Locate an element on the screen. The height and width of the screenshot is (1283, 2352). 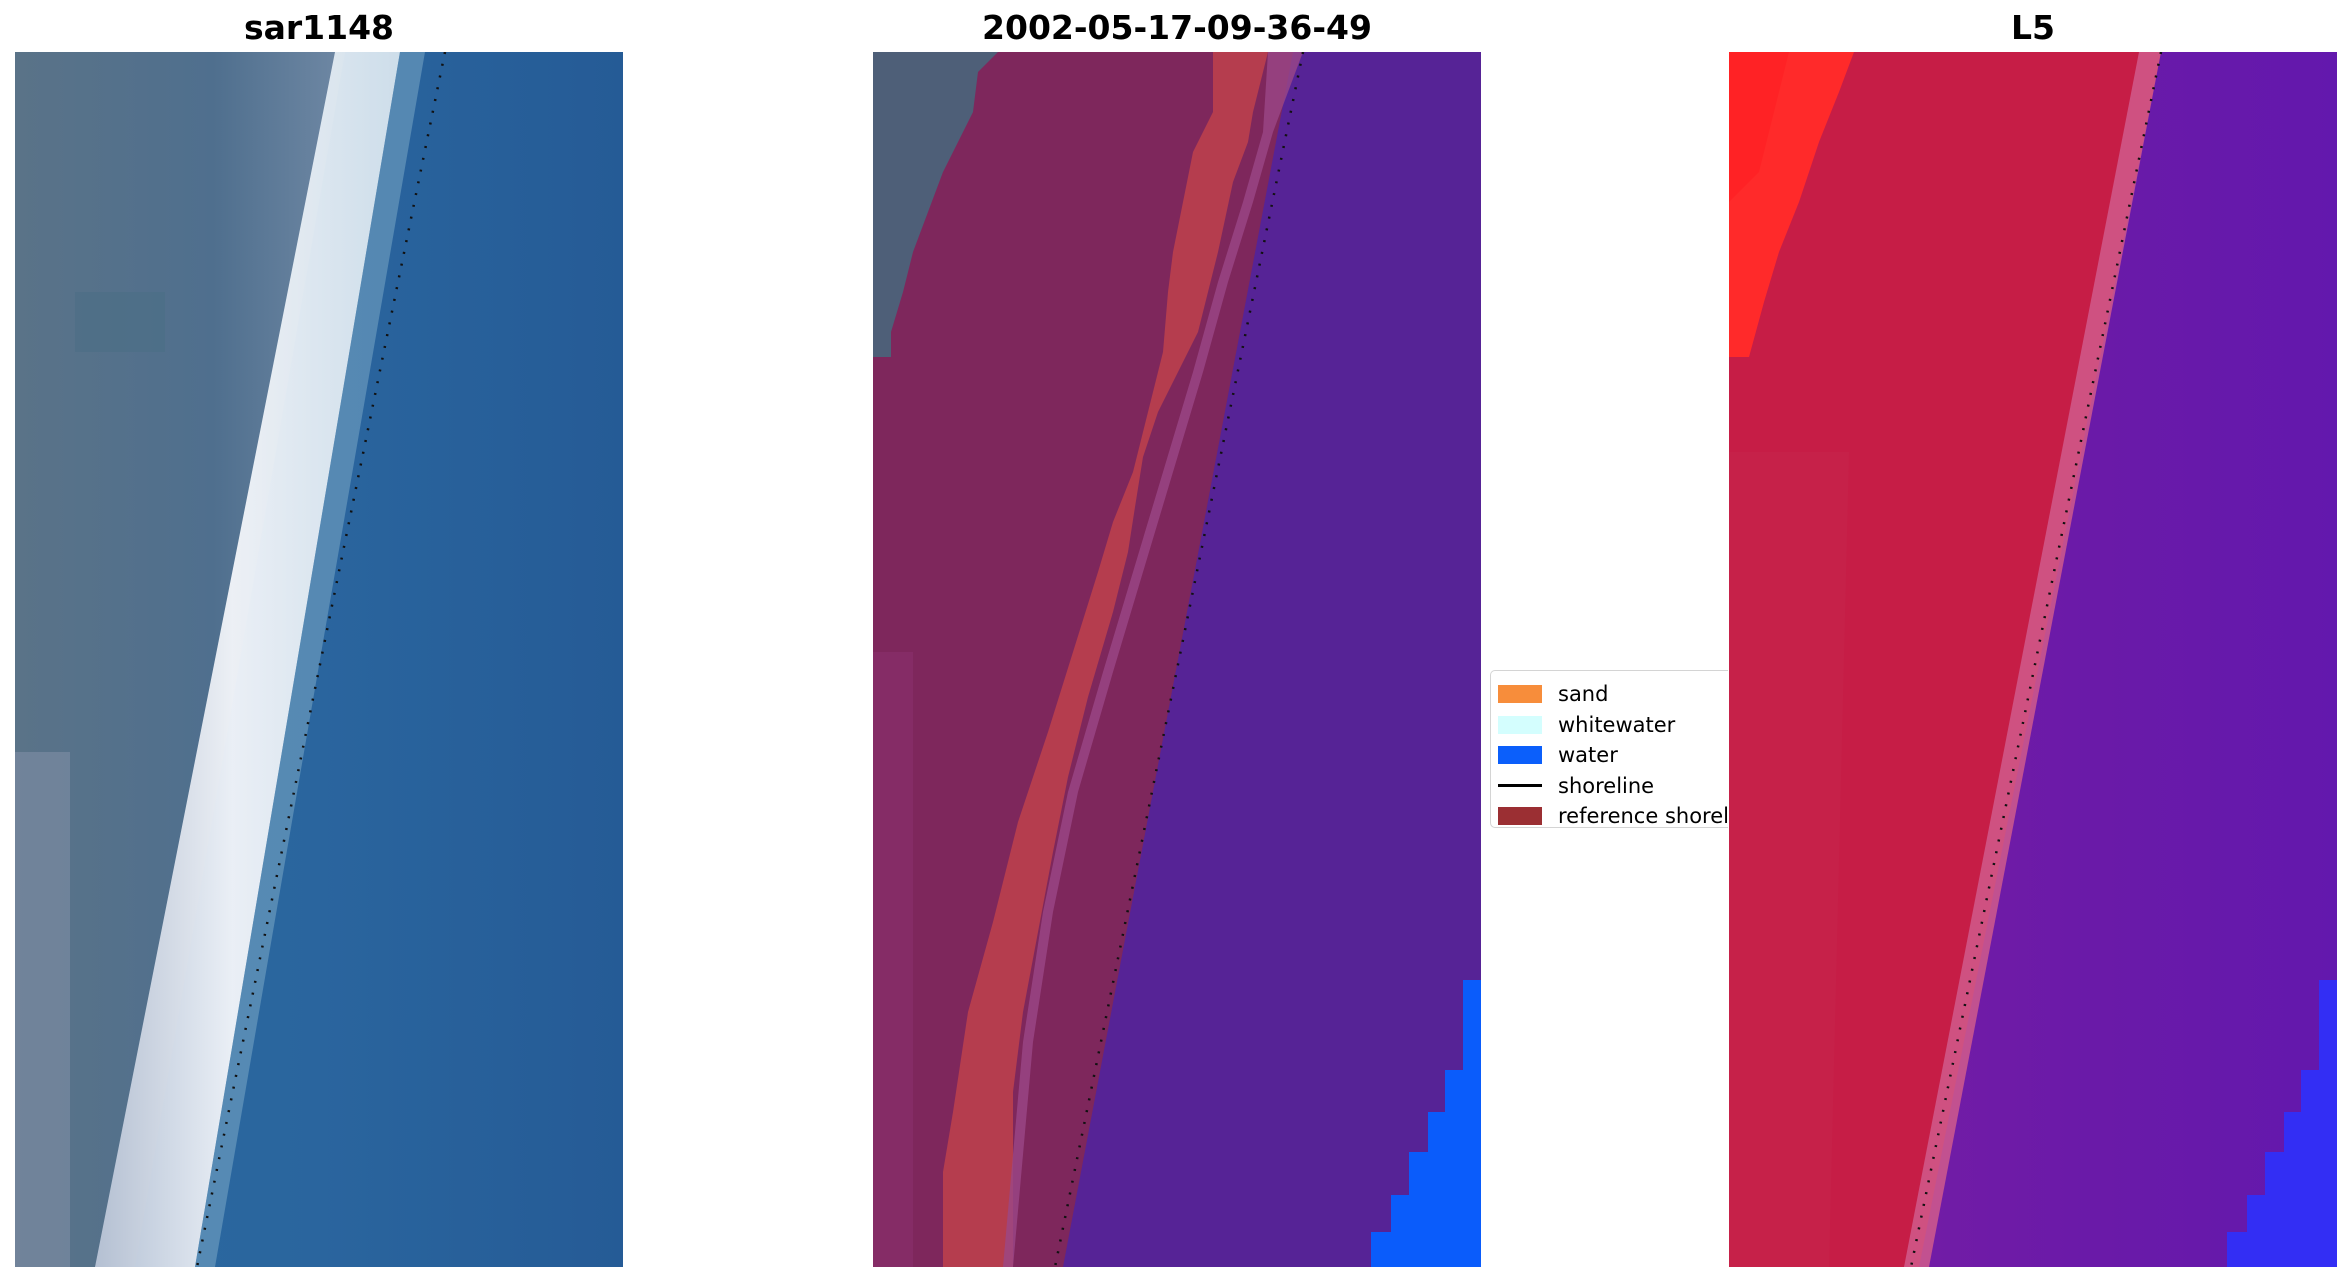
water-swatch is located at coordinates (1520, 755).